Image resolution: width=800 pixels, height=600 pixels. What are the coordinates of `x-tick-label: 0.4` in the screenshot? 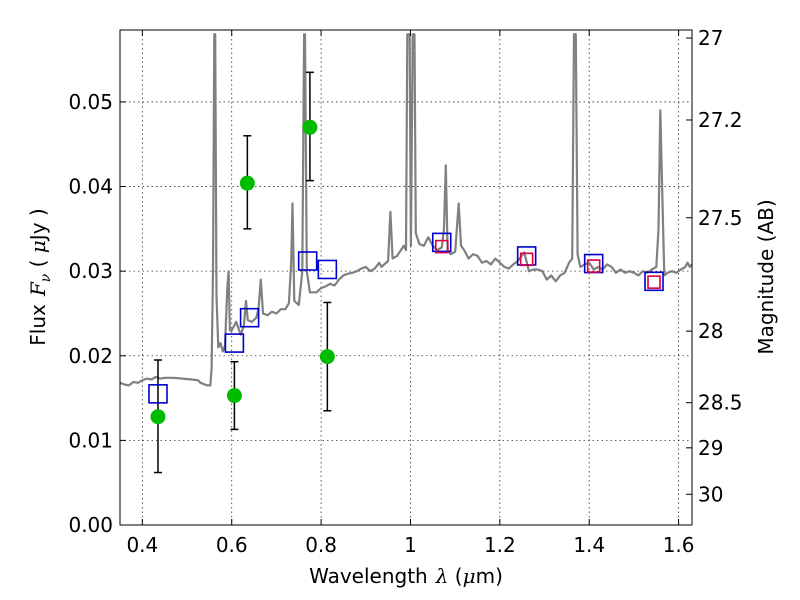 It's located at (142, 545).